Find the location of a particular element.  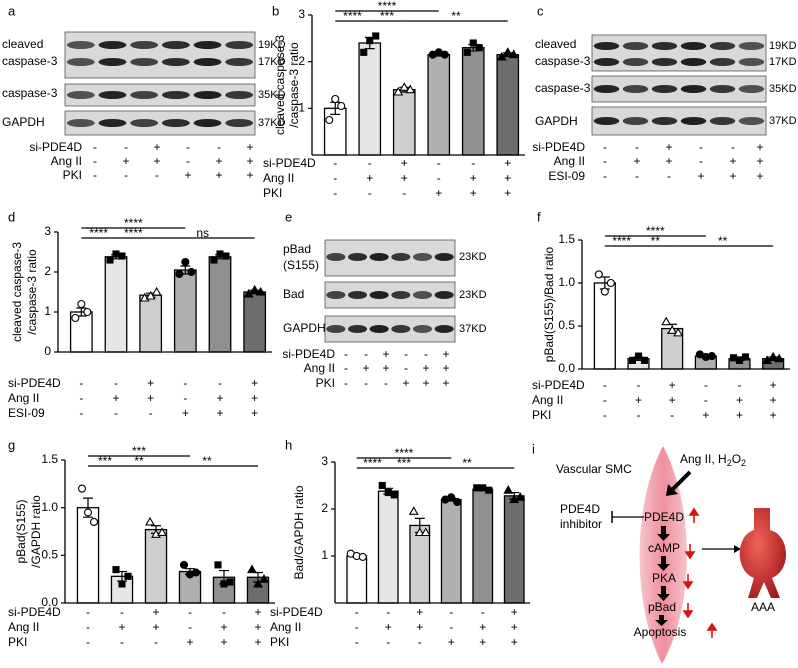

molecular-weight: 37KD is located at coordinates (783, 121).